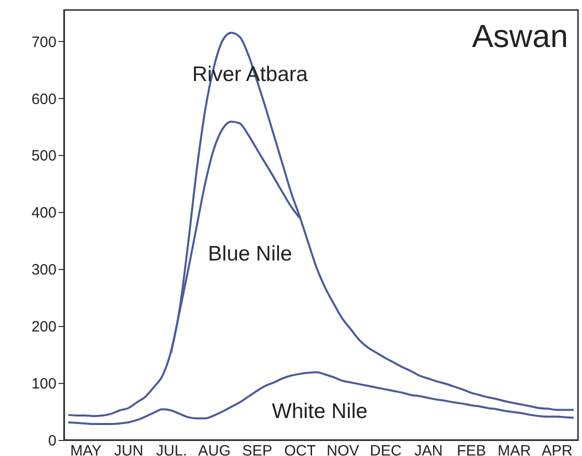 The height and width of the screenshot is (456, 582). I want to click on x-tick-label: AUG, so click(214, 449).